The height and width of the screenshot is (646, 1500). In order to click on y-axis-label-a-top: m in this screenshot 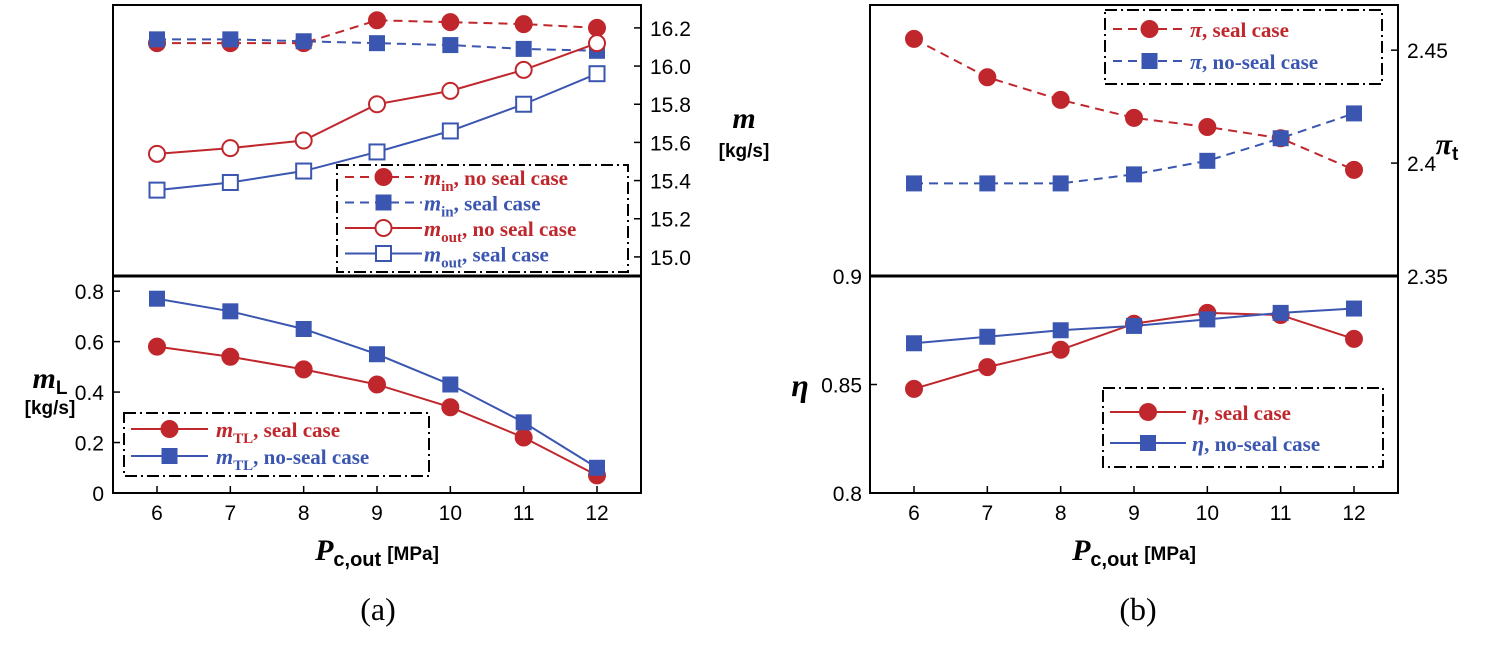, I will do `click(743, 118)`.